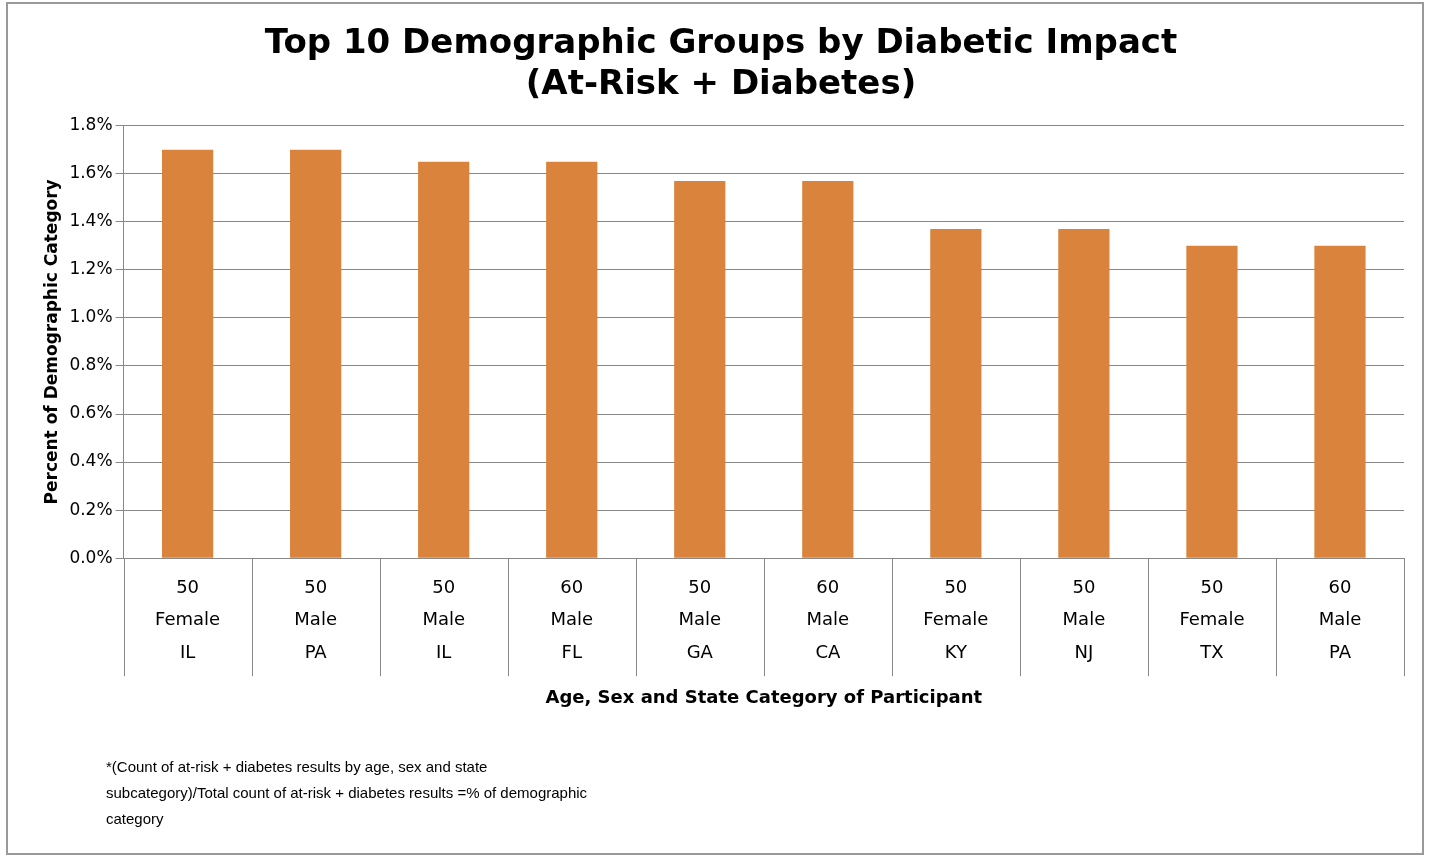 This screenshot has width=1430, height=859. Describe the element at coordinates (91, 268) in the screenshot. I see `y-tick-label: 1.2%` at that location.